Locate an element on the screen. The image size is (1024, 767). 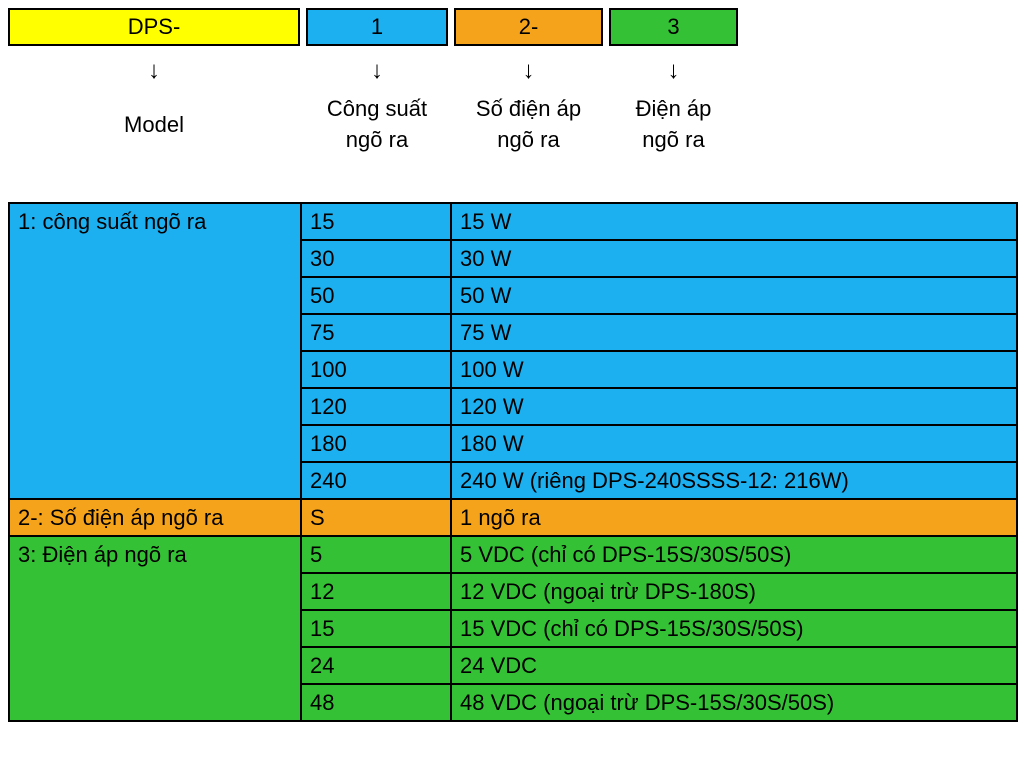
table-row: 180 180 W is located at coordinates (513, 443).